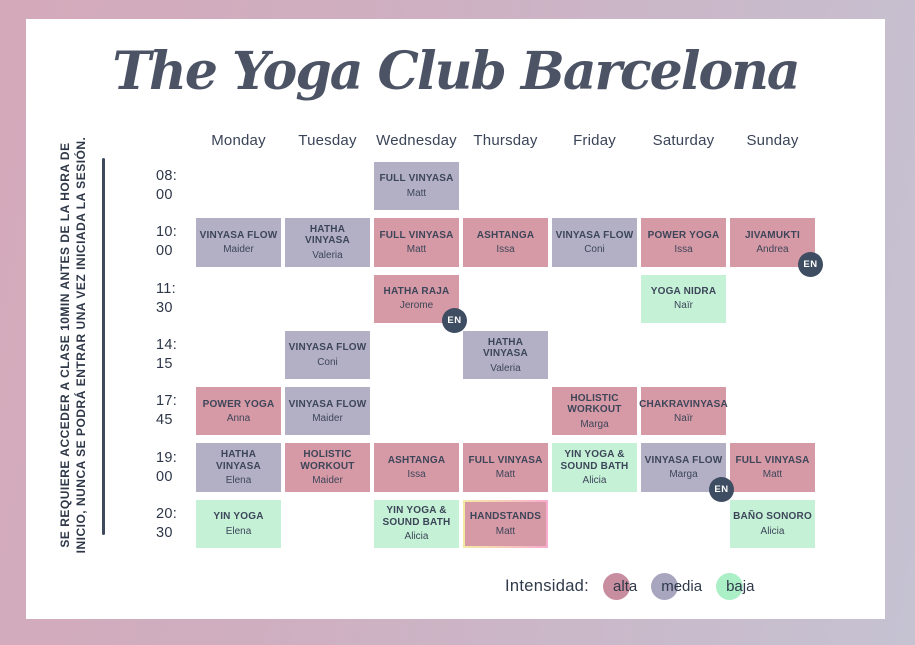  Describe the element at coordinates (416, 467) in the screenshot. I see `schedule-slot: ASHTANGA Issa` at that location.